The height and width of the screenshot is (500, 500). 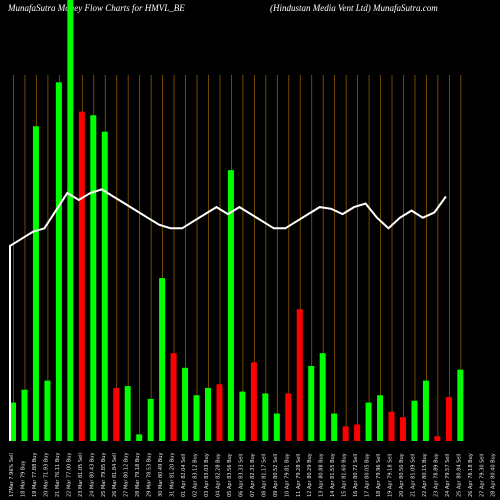 I want to click on x-tick-label: 07 Apr 82.31 Buy, so click(x=253, y=475).